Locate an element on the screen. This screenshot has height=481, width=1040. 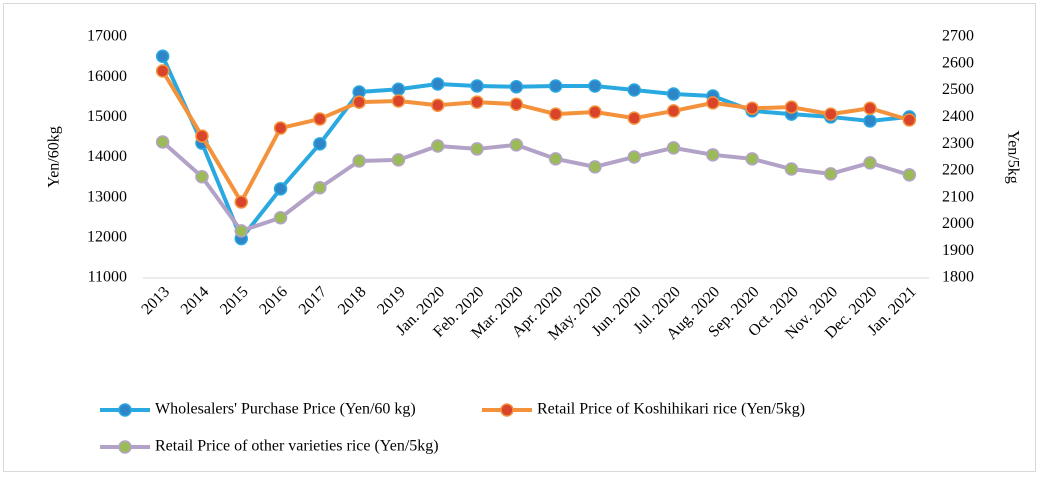
y2-tick-label: 2100 is located at coordinates (958, 196).